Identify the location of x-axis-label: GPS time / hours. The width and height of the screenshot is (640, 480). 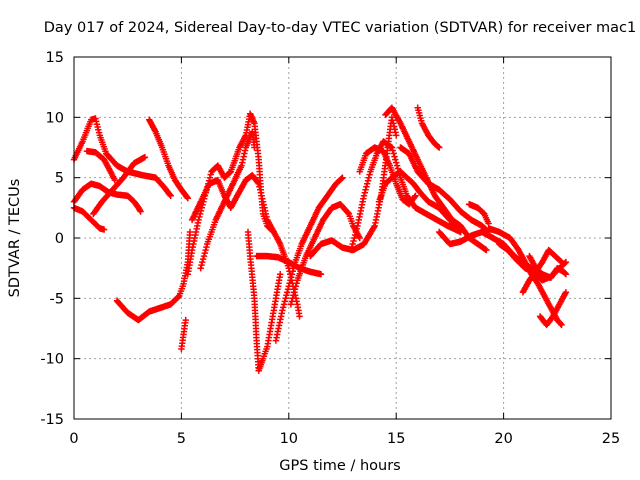
(339, 466).